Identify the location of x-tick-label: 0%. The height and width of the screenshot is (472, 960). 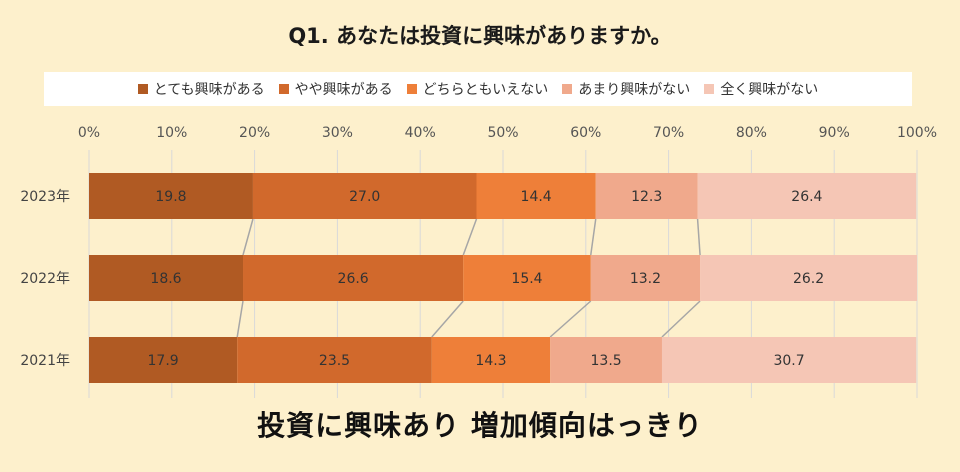
(89, 133).